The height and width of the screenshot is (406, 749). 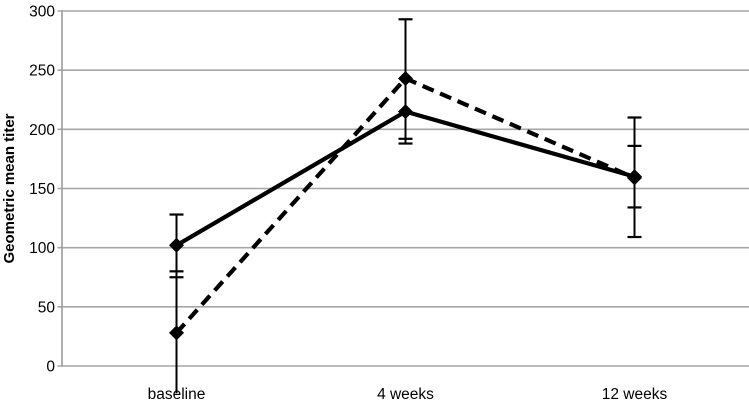 What do you see at coordinates (405, 112) in the screenshot?
I see `solid-series-marker-4 weeks` at bounding box center [405, 112].